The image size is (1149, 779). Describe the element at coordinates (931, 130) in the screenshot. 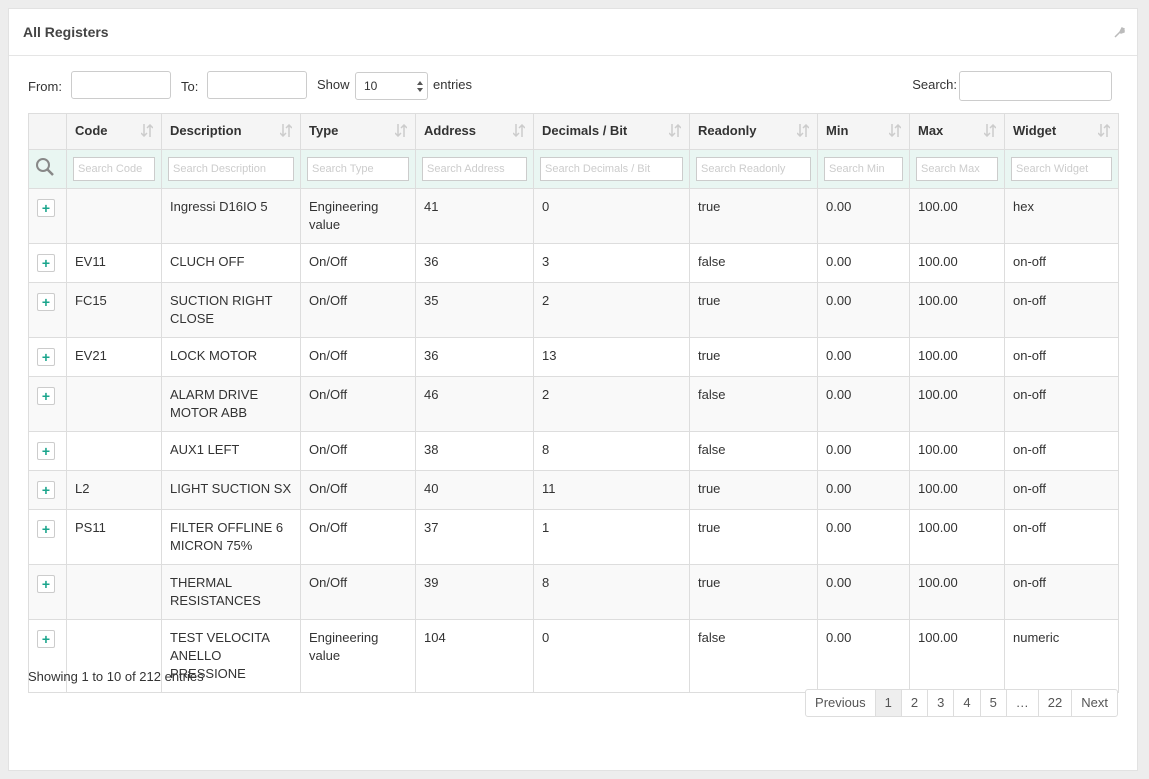

I see `column-title: Max` at that location.